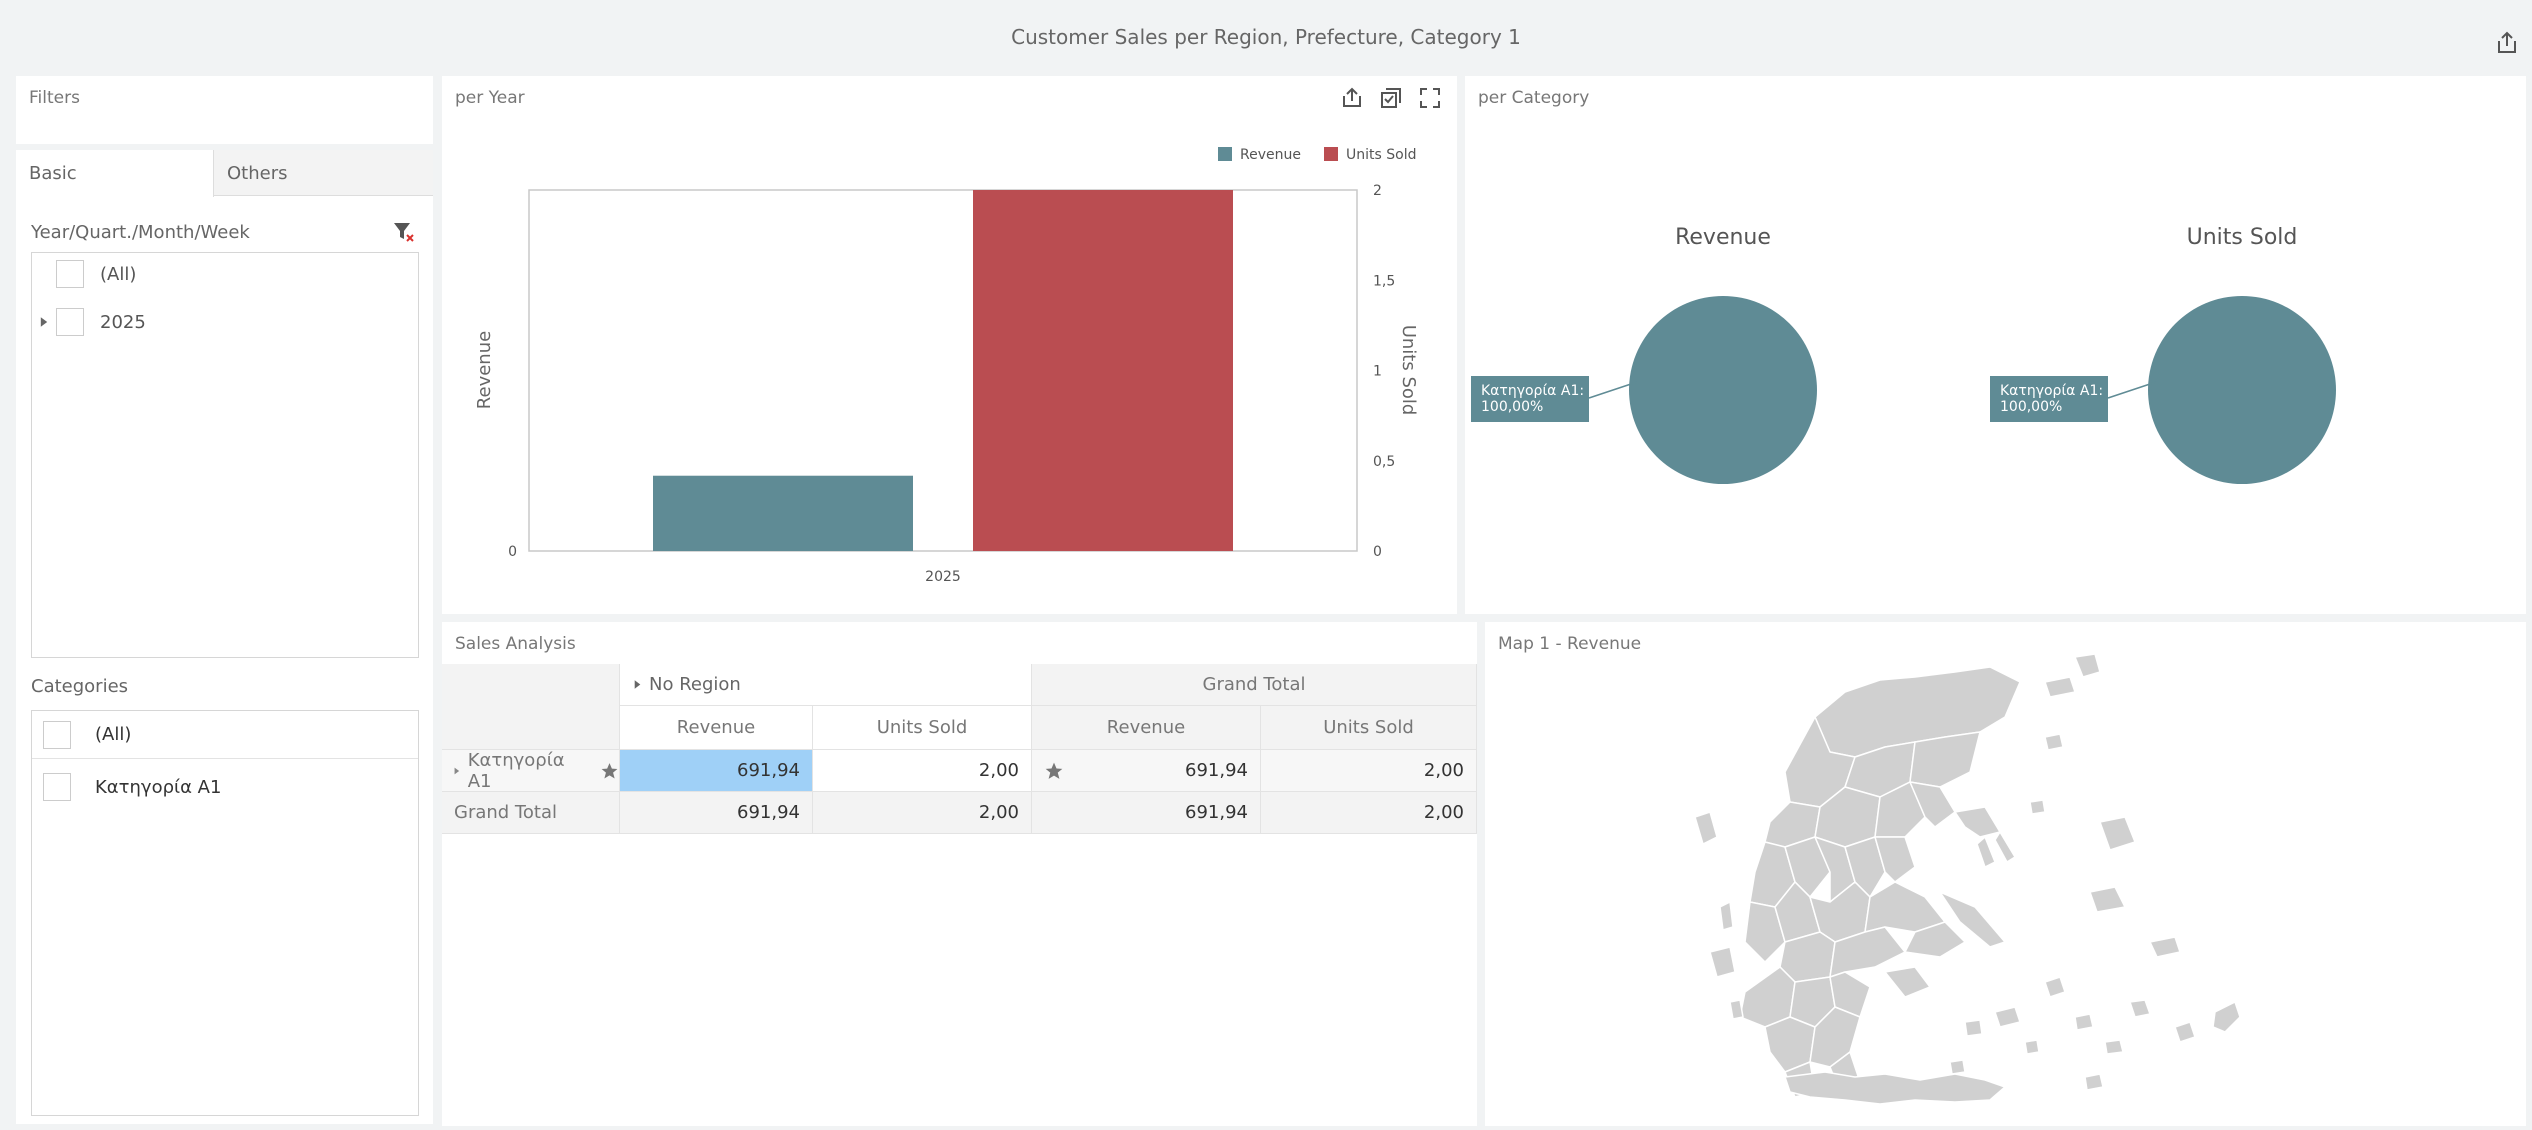 The height and width of the screenshot is (1130, 2532). I want to click on export-icon, so click(2507, 43).